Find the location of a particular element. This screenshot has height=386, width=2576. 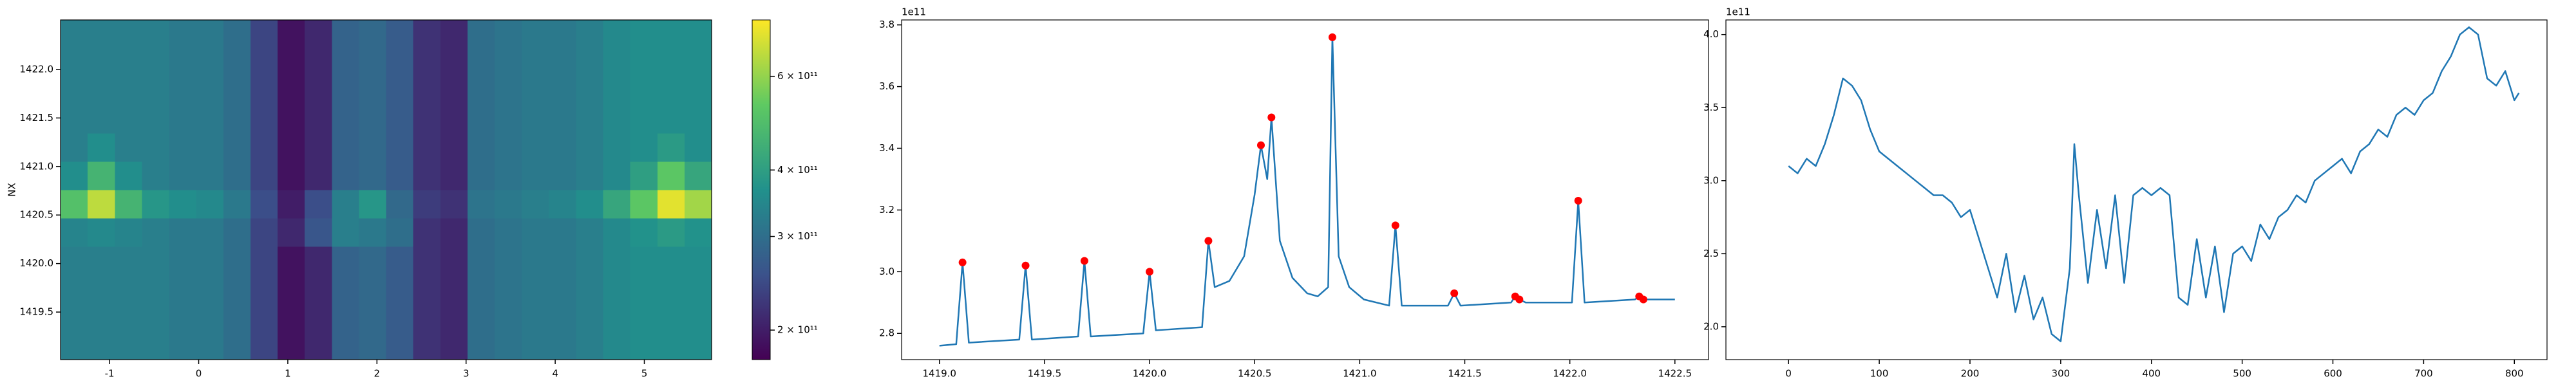

y-tick-label: 1420.0 is located at coordinates (37, 263).